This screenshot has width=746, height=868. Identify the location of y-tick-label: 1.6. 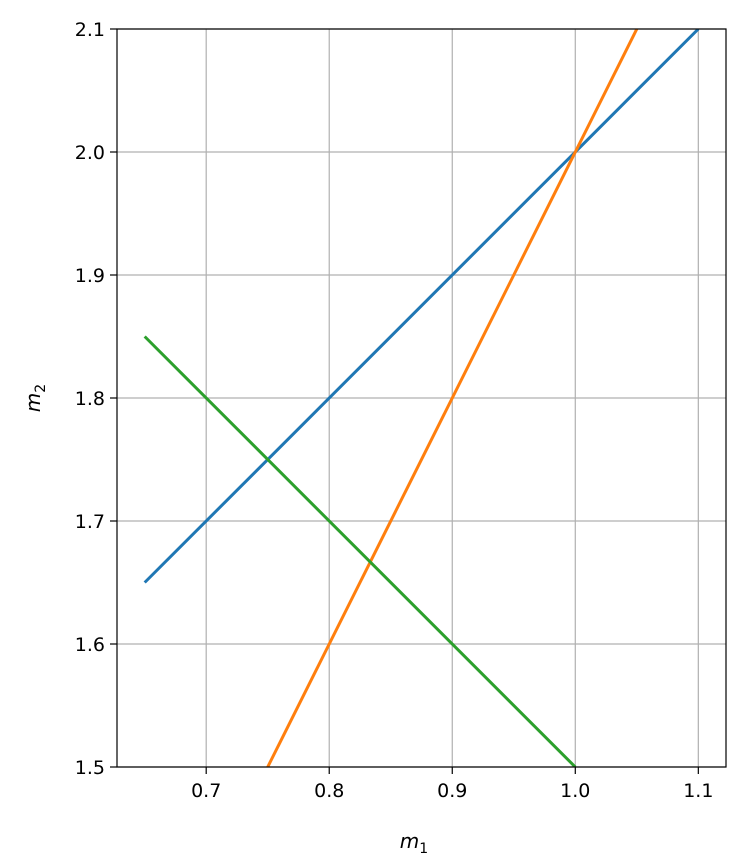
(90, 645).